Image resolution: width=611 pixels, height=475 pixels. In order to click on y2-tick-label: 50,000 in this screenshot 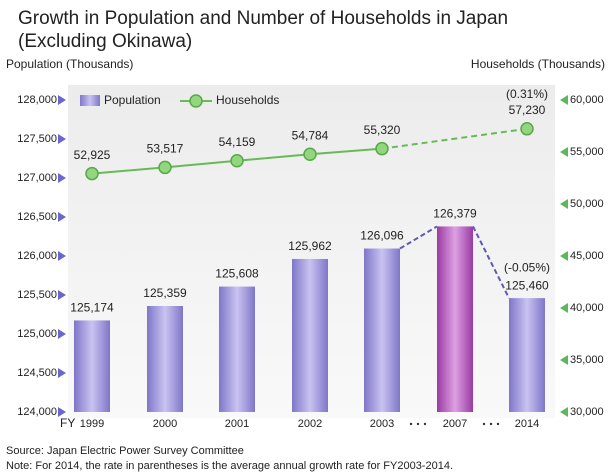, I will do `click(587, 204)`.